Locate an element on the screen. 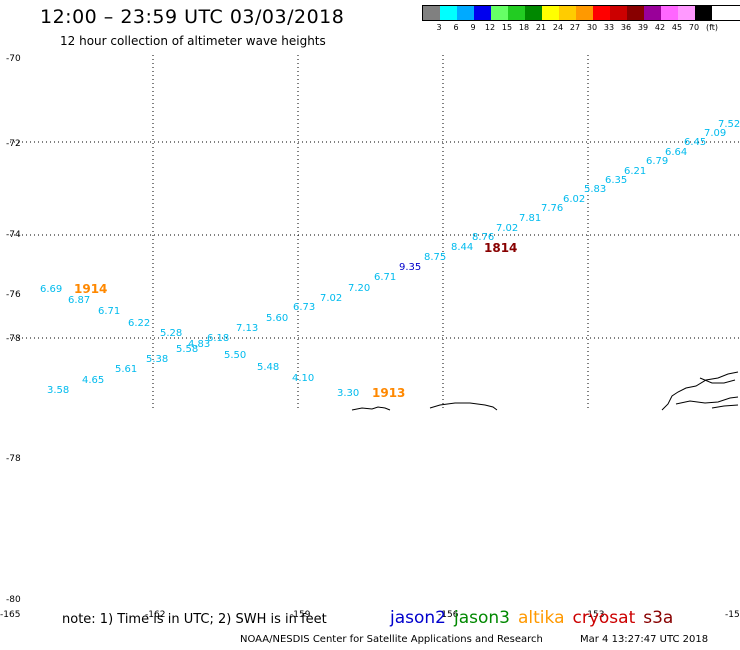 This screenshot has width=740, height=650. legend-label: 9 is located at coordinates (473, 27).